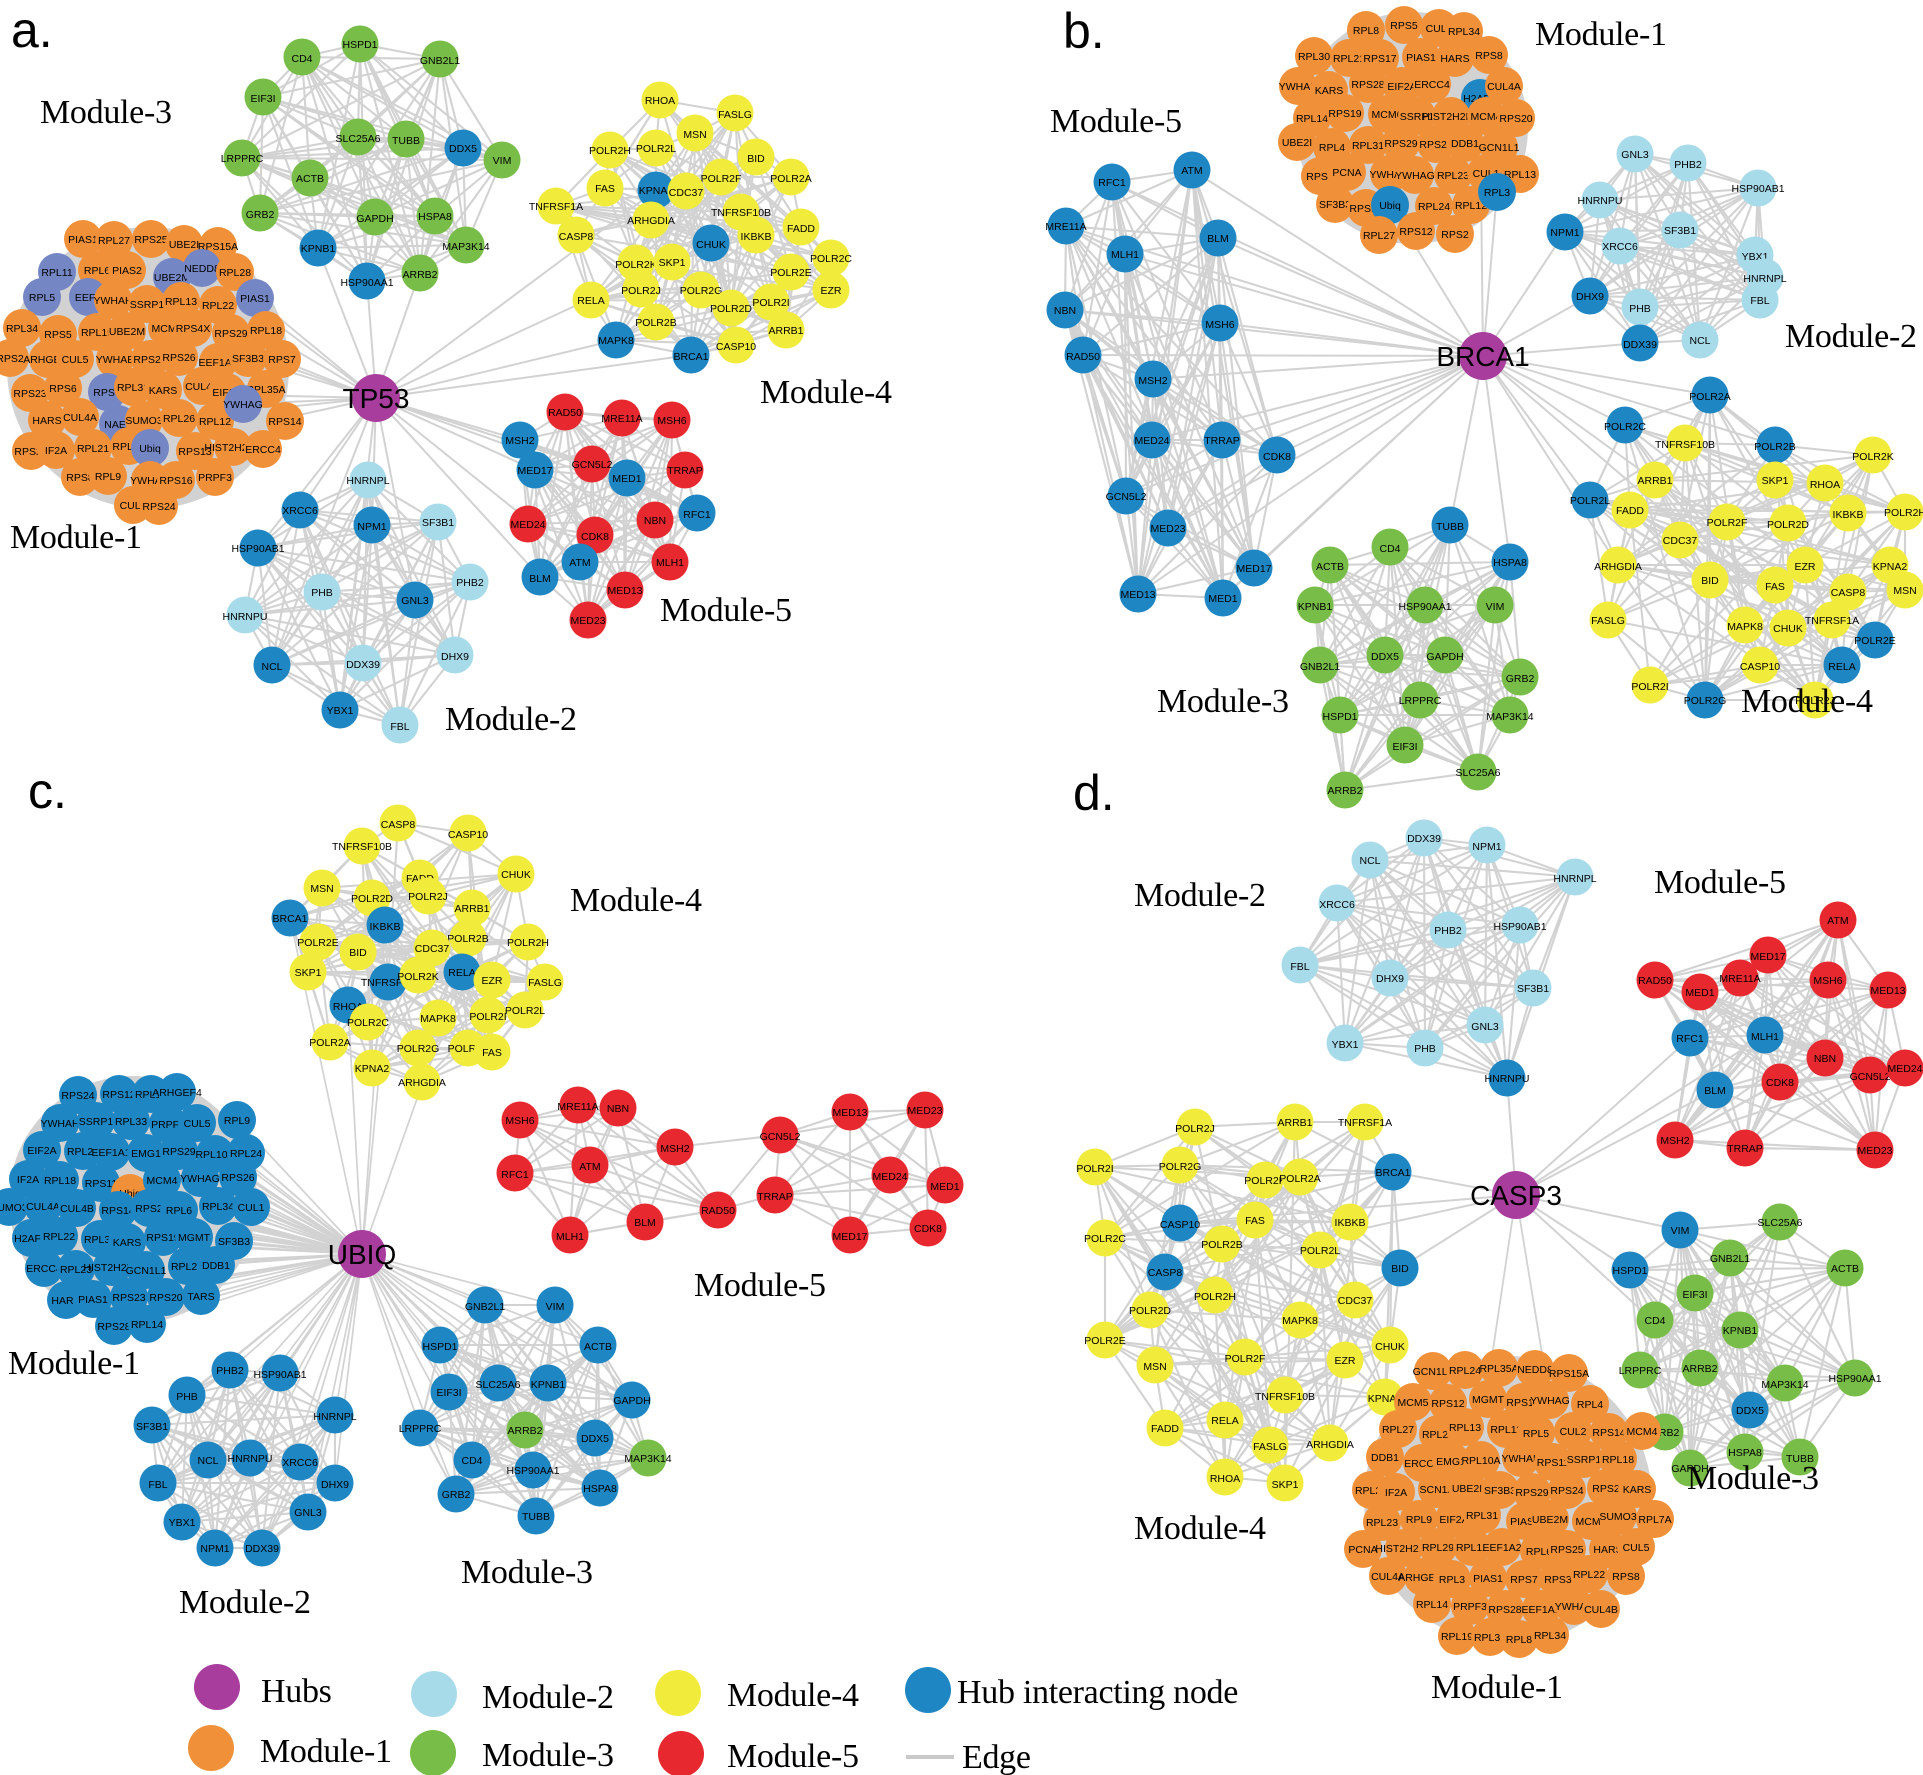 This screenshot has height=1775, width=1923. What do you see at coordinates (177, 1093) in the screenshot?
I see `svg-text: ARHGEF4` at bounding box center [177, 1093].